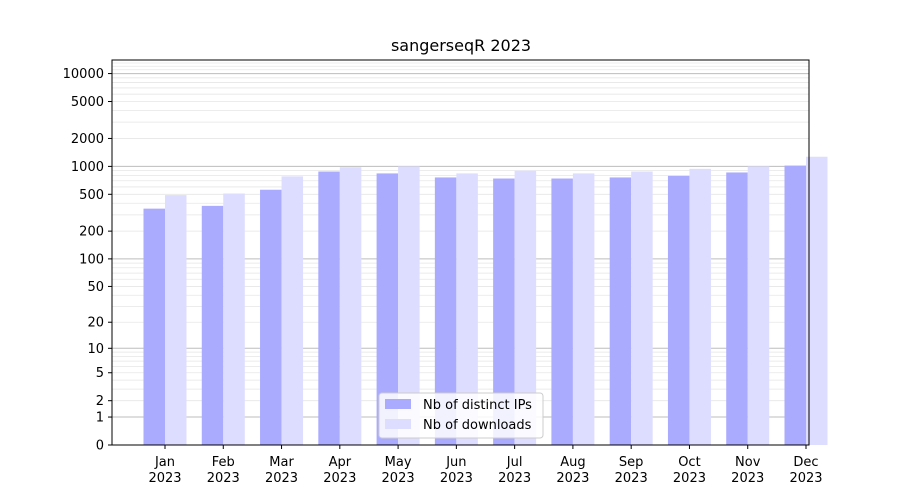 The height and width of the screenshot is (500, 900). Describe the element at coordinates (445, 311) in the screenshot. I see `bar-distinct-ips-jun` at that location.